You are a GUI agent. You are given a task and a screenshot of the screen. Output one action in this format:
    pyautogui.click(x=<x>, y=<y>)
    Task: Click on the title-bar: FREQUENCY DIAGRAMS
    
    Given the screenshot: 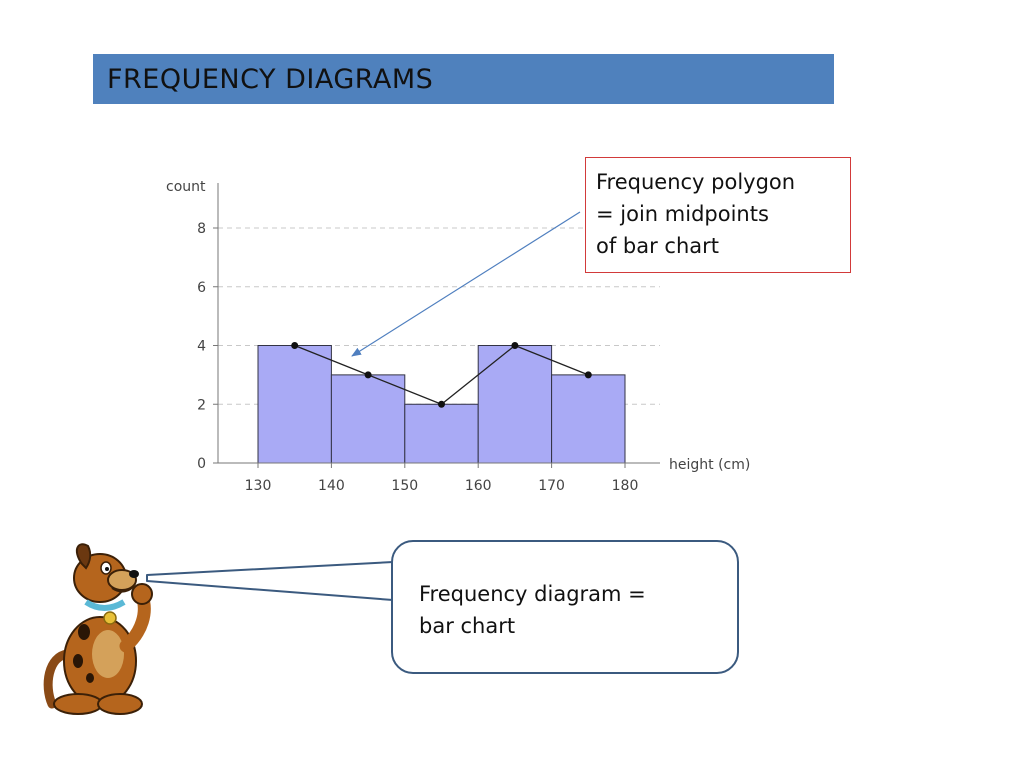 What is the action you would take?
    pyautogui.click(x=463, y=79)
    